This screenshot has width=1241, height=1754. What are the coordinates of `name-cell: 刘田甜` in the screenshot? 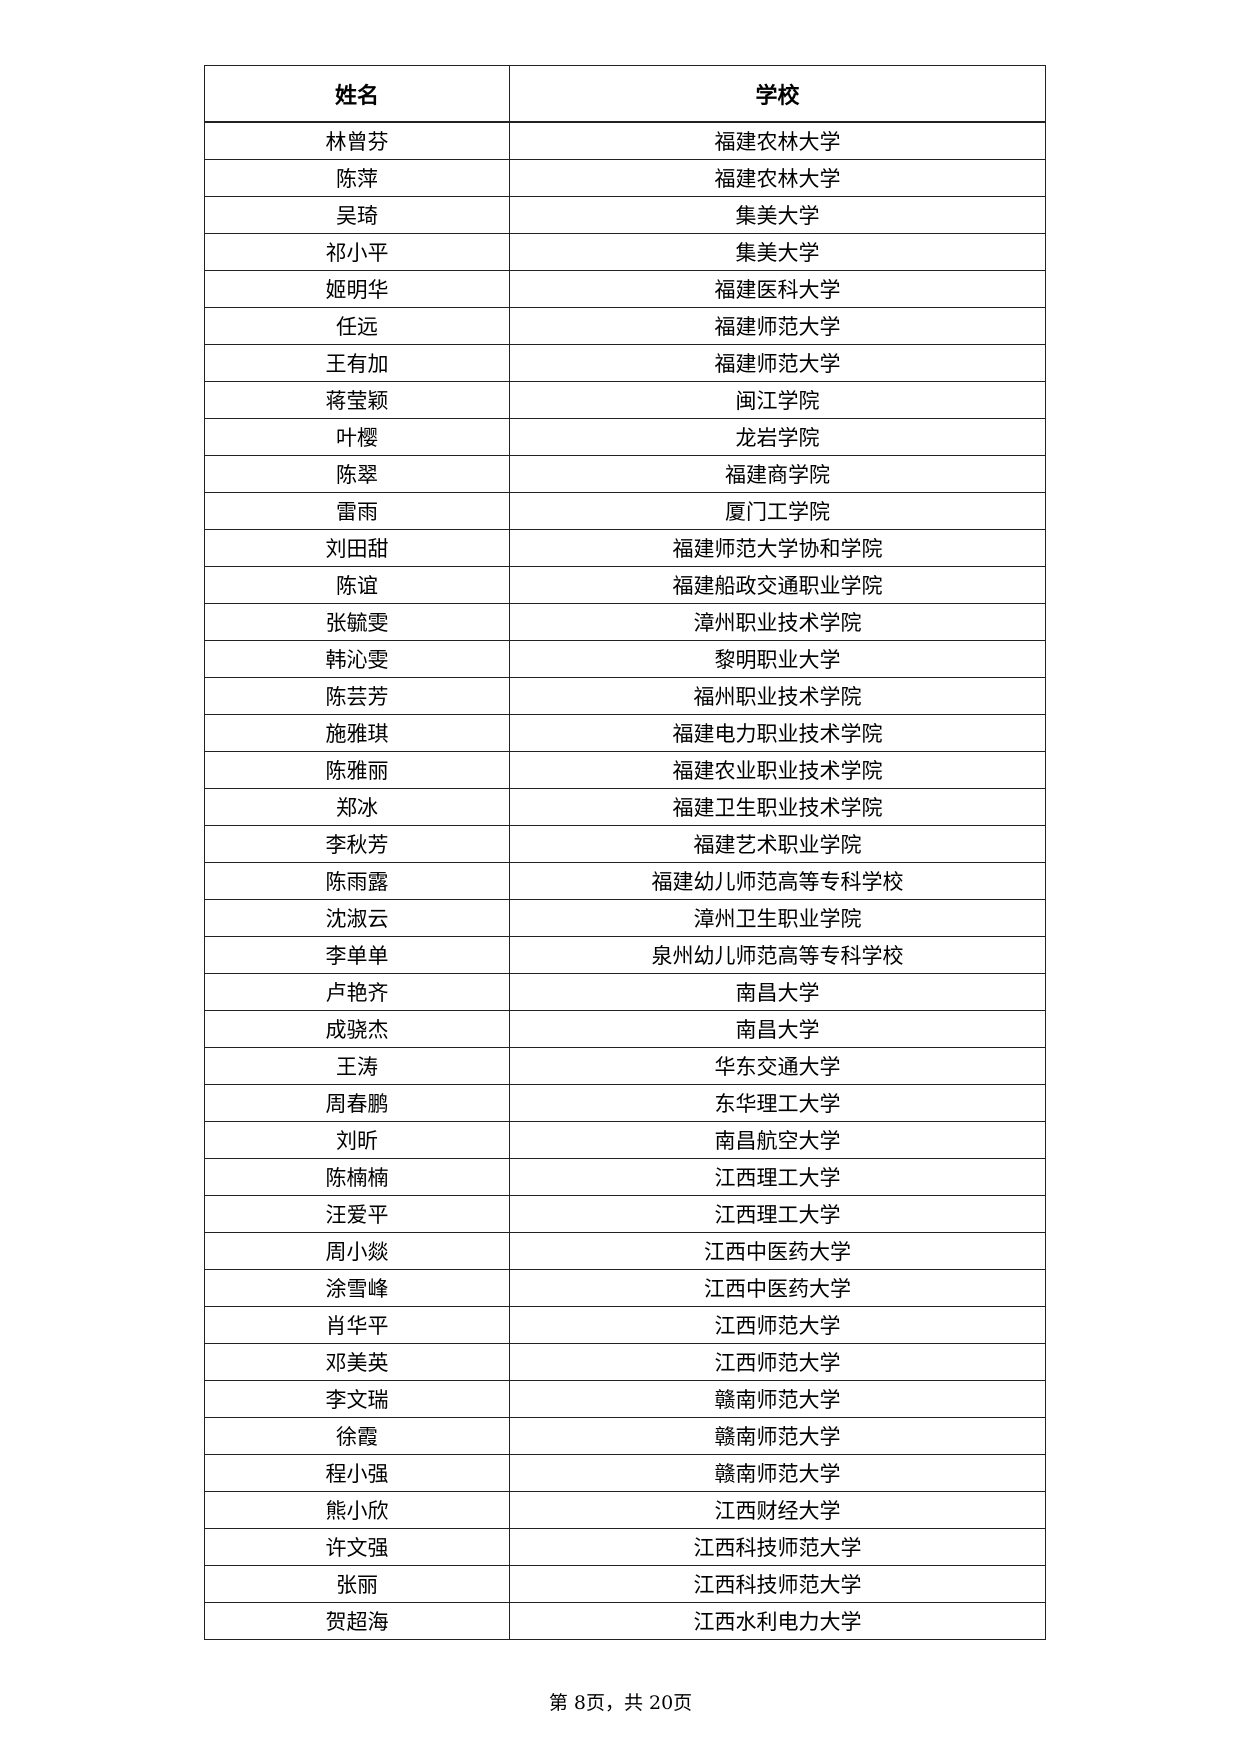 It's located at (357, 548).